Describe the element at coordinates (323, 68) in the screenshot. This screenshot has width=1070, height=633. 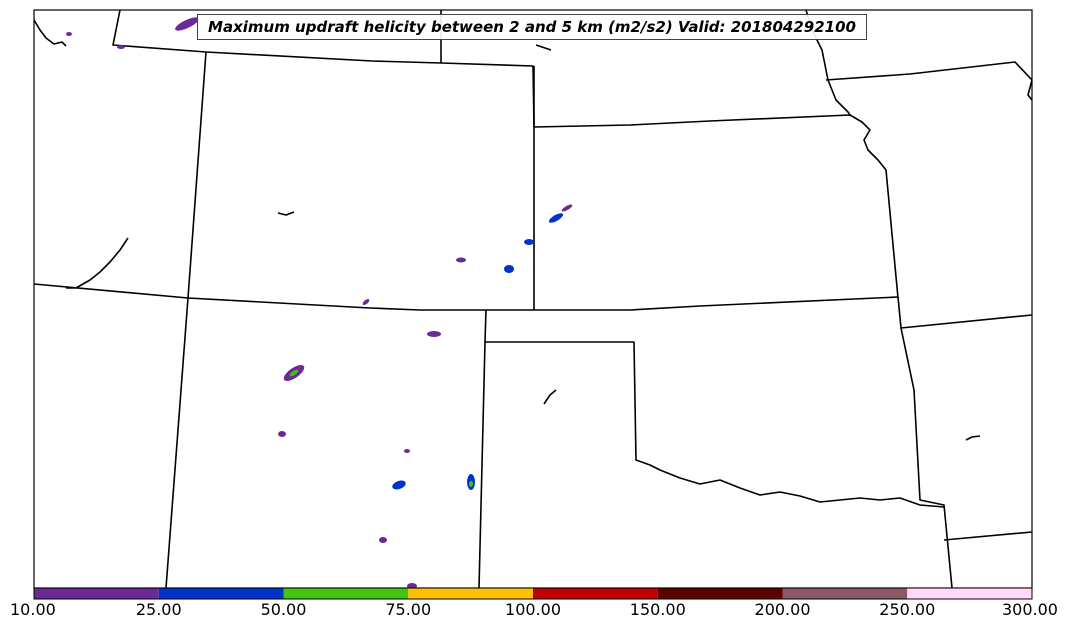
I see `wyoming-south-border` at that location.